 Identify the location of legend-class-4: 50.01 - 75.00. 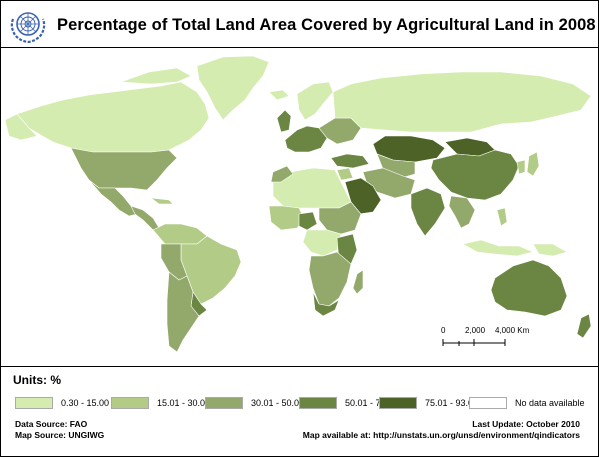
(348, 403).